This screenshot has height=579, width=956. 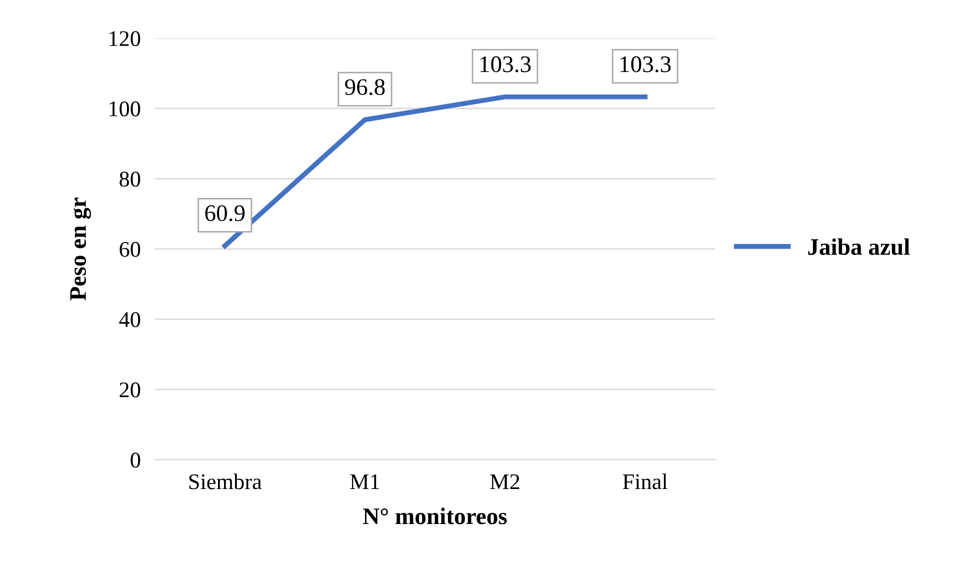 I want to click on y-tick-label: 120, so click(x=125, y=38).